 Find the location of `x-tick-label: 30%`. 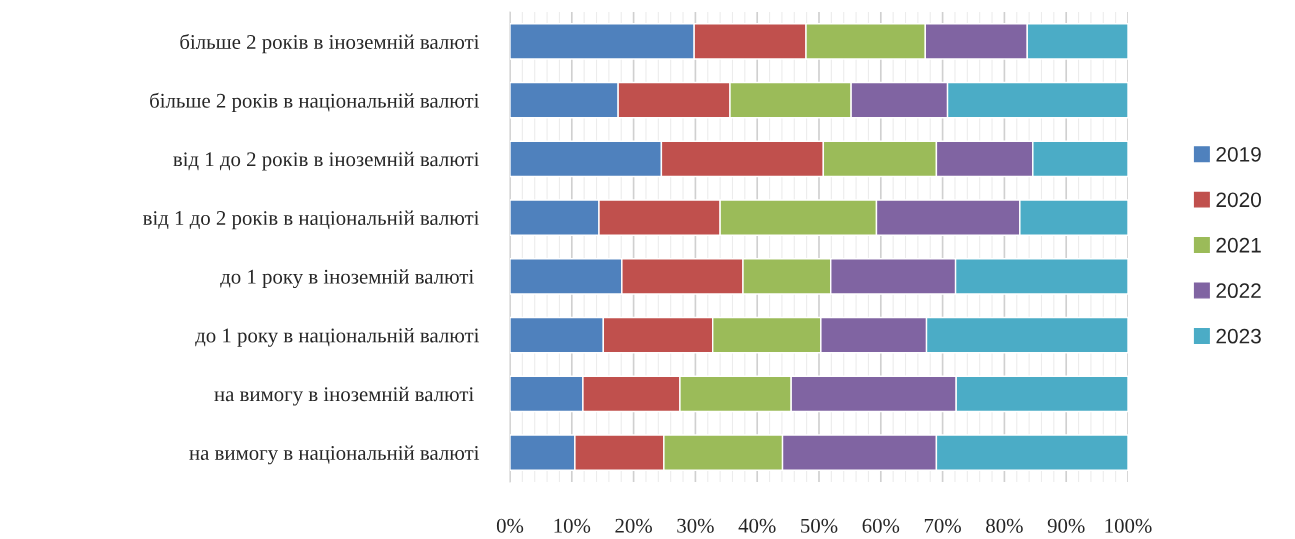

x-tick-label: 30% is located at coordinates (695, 525).